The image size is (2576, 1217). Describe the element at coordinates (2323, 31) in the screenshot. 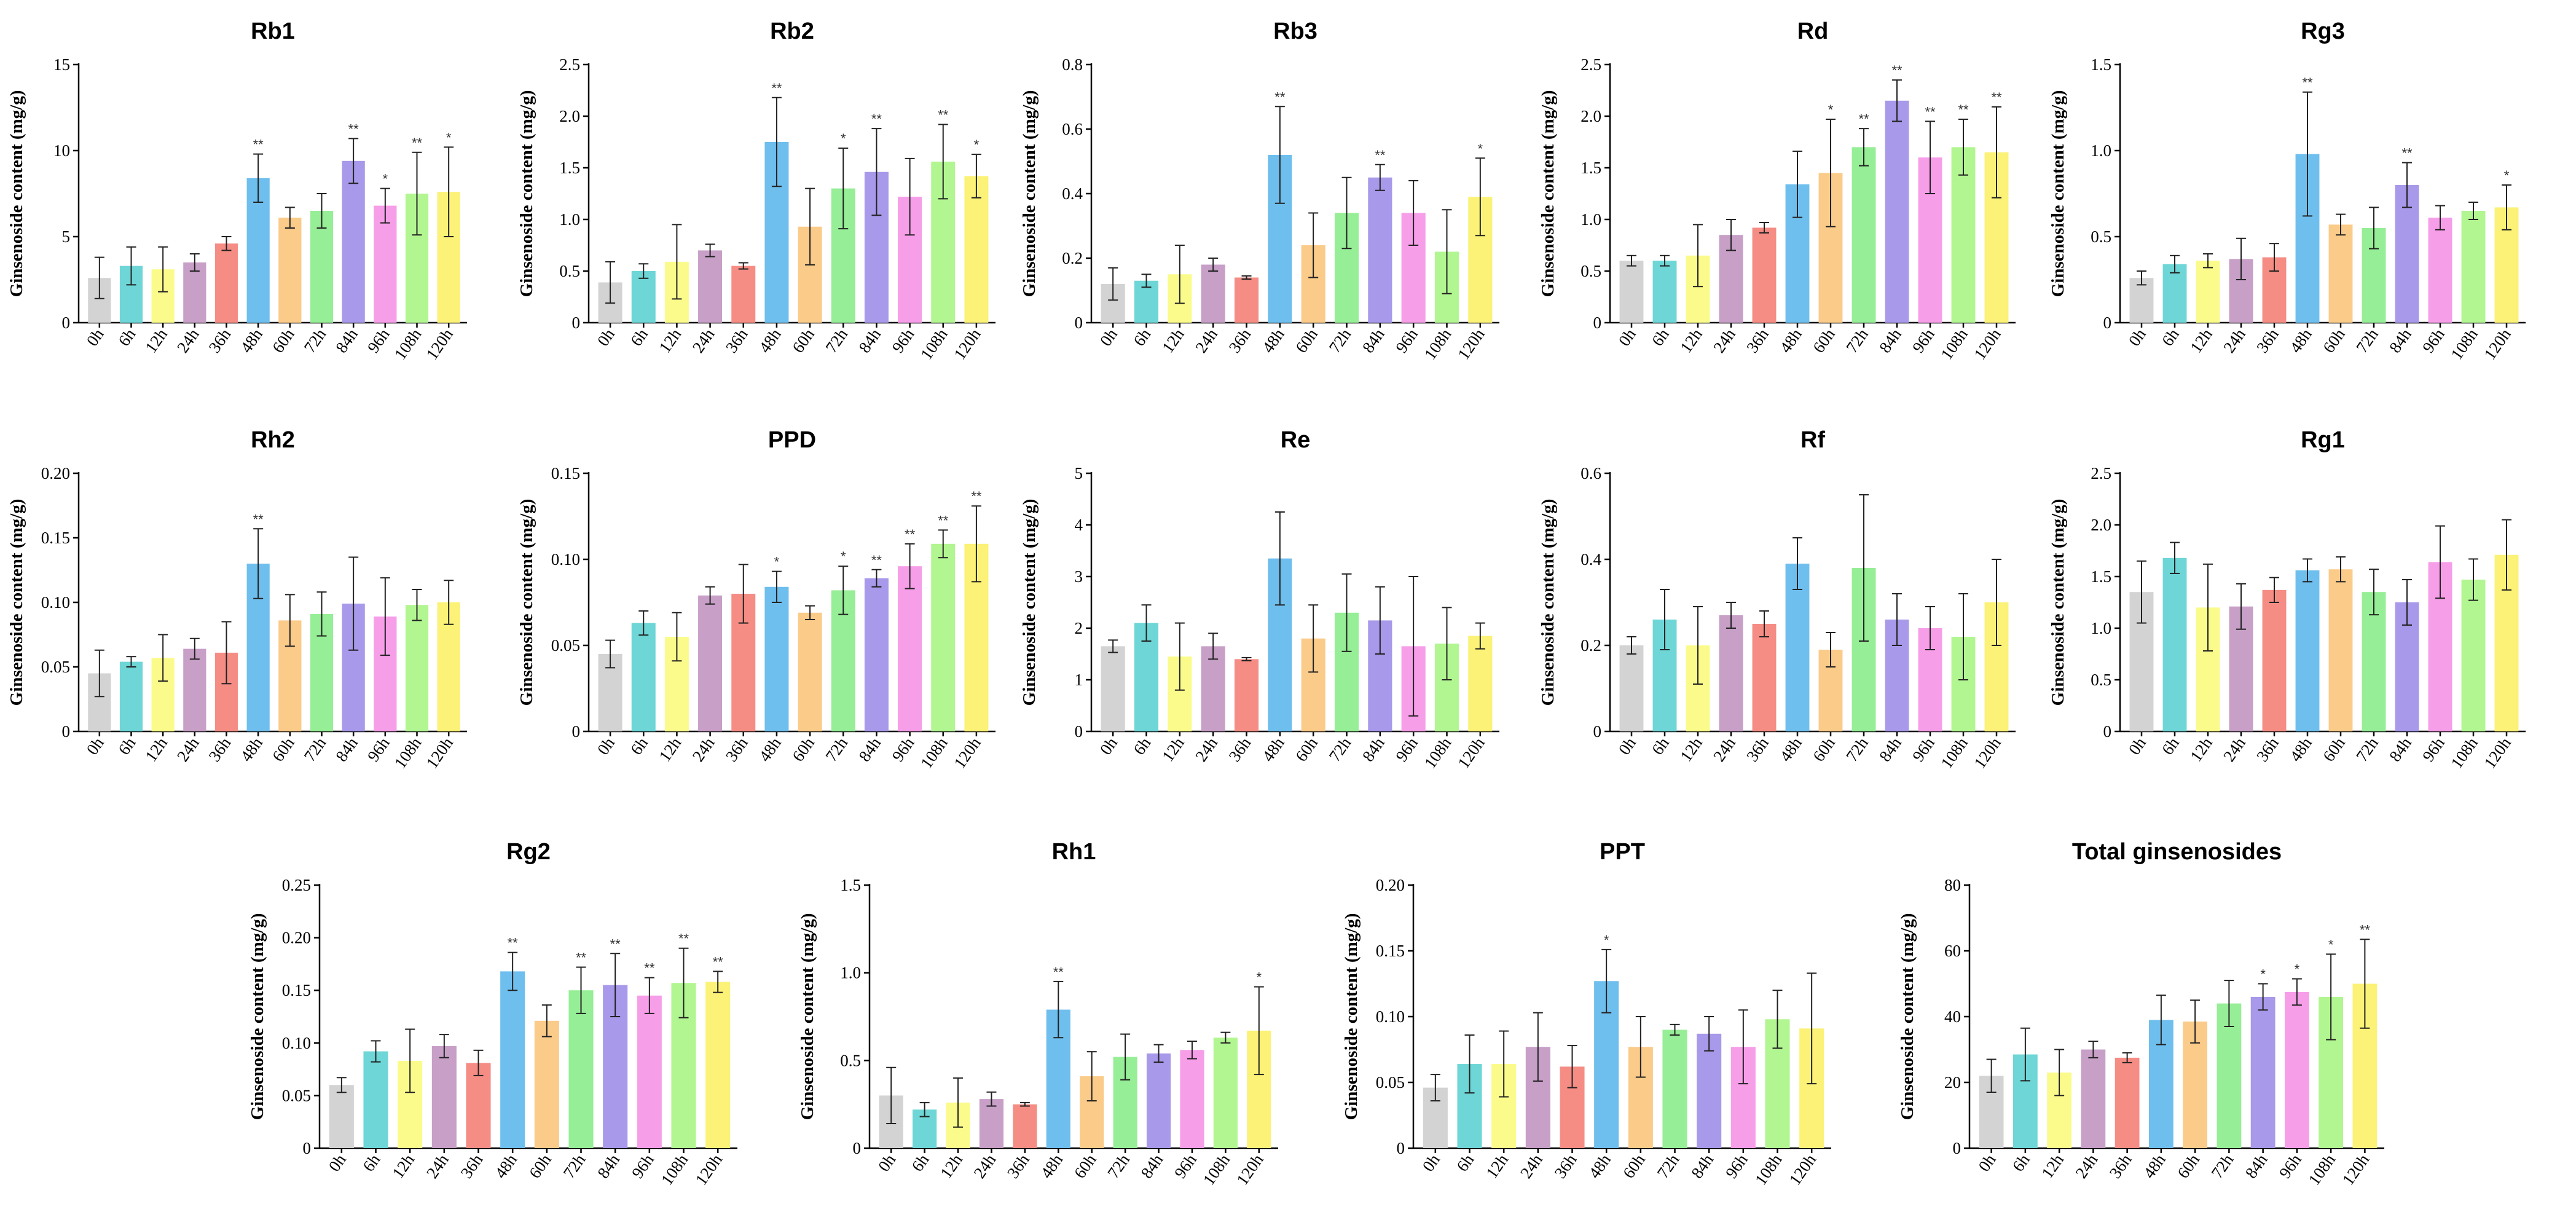

I see `chart-title: Rg3` at that location.